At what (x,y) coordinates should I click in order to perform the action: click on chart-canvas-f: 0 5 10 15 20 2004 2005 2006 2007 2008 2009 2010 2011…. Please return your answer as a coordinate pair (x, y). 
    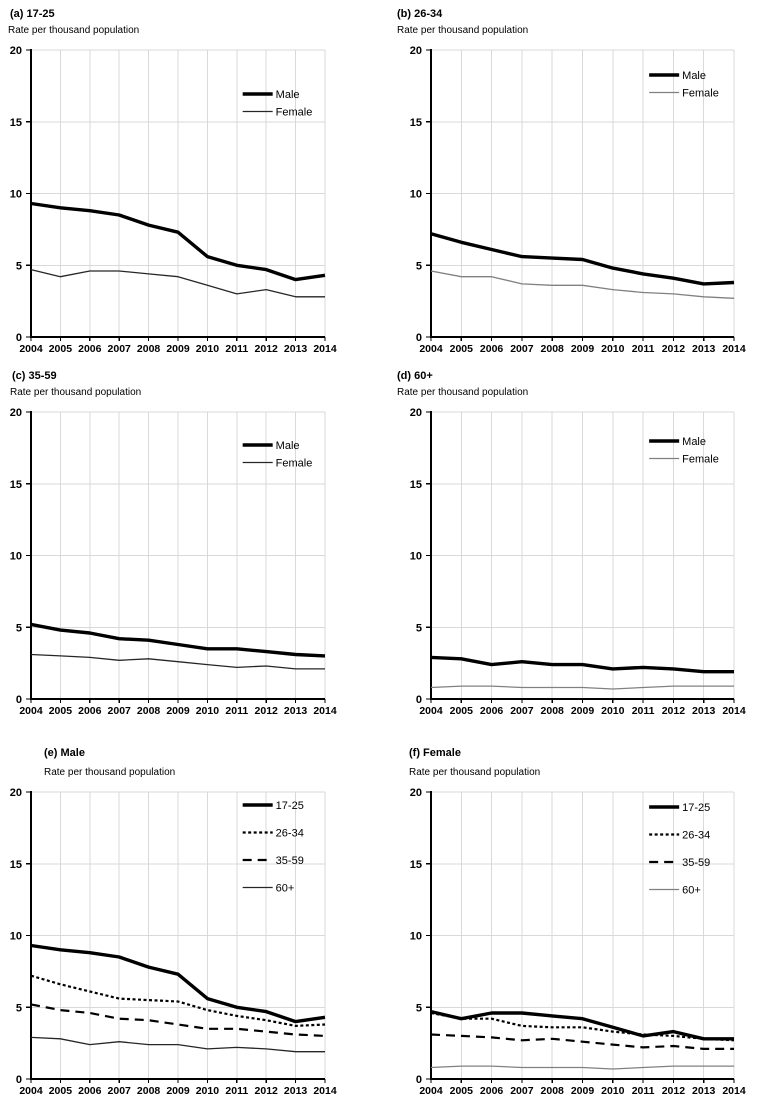
    Looking at the image, I should click on (578, 942).